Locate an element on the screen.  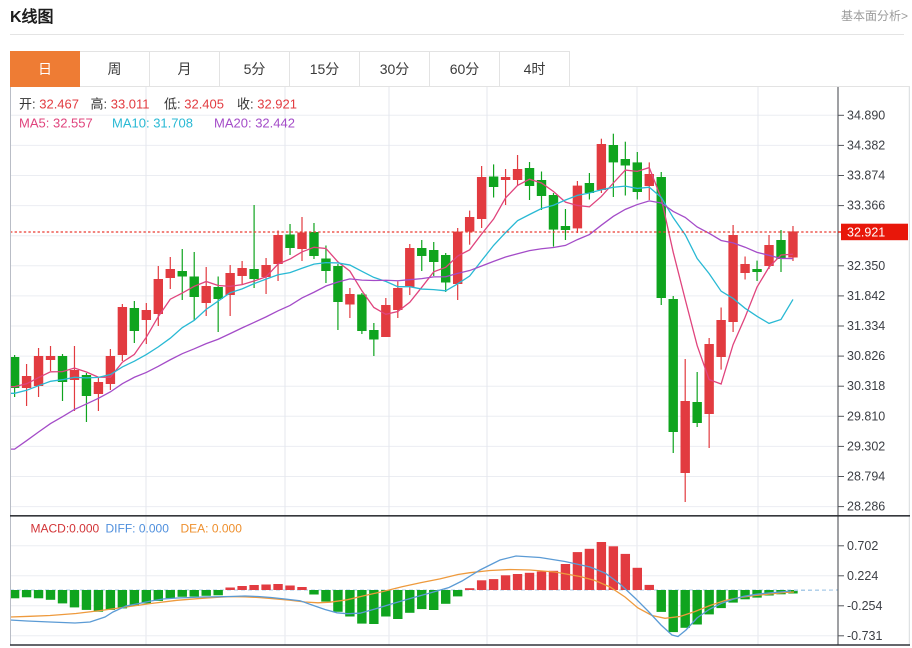
svg-text: 34.382 is located at coordinates (866, 145).